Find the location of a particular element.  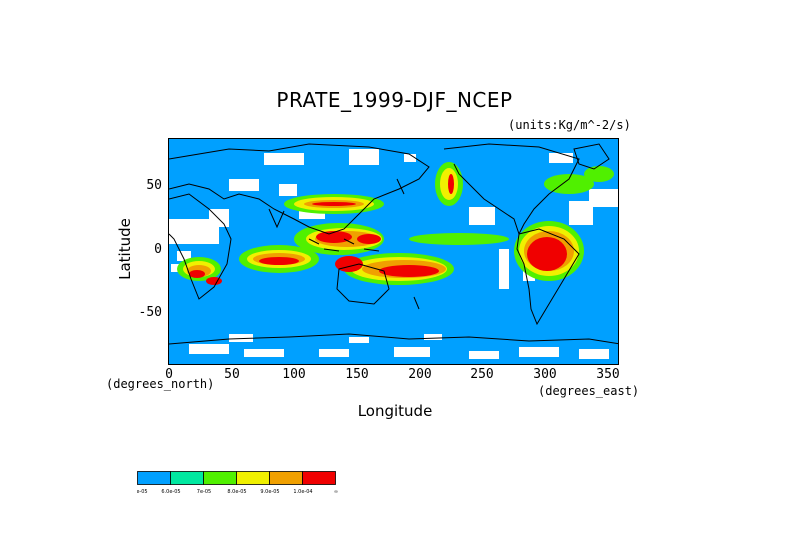

x-tick-150: 150 is located at coordinates (357, 374).